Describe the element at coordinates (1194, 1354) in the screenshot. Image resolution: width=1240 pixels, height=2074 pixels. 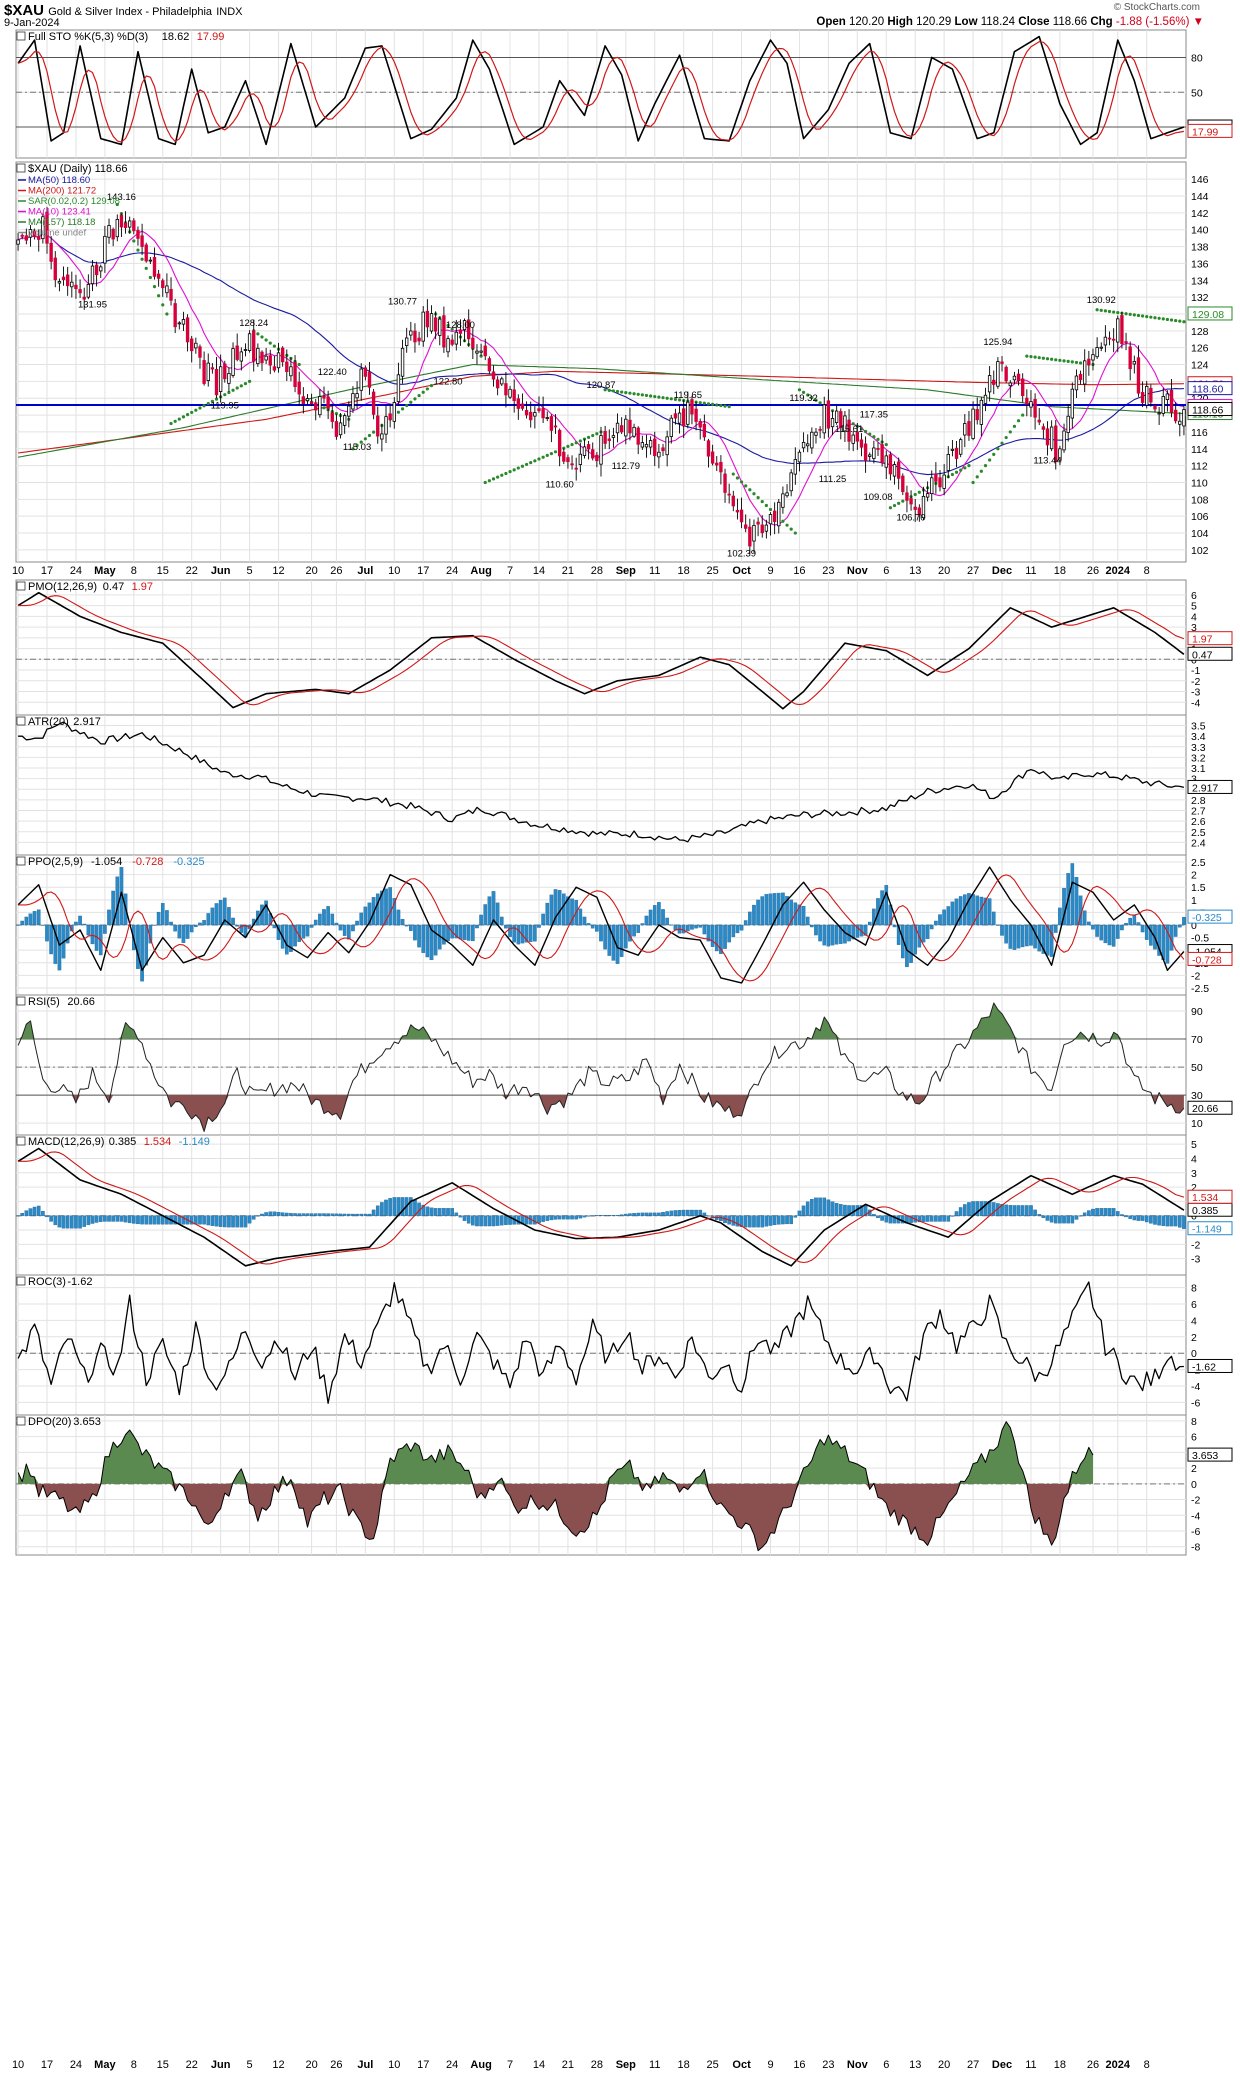
I see `y-tick-label: 0` at that location.